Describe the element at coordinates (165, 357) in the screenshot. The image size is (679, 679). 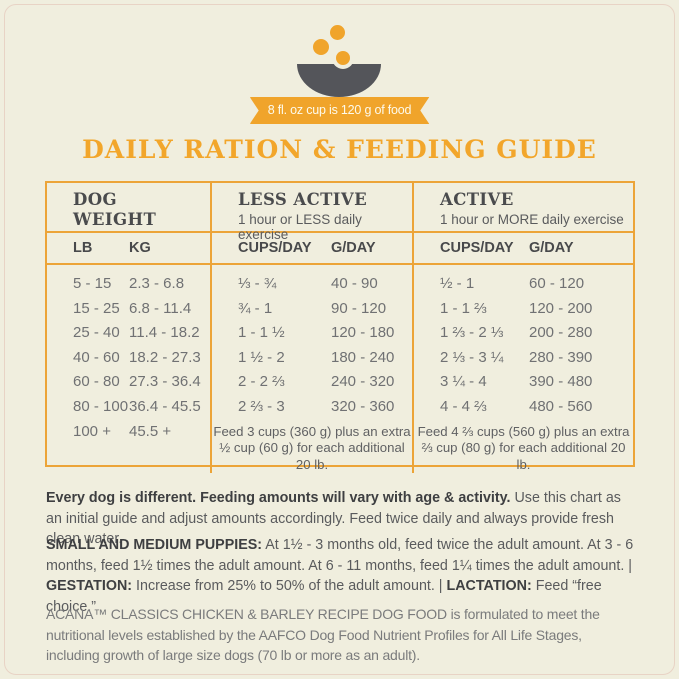
I see `table-cell: 18.2 - 27.3` at that location.